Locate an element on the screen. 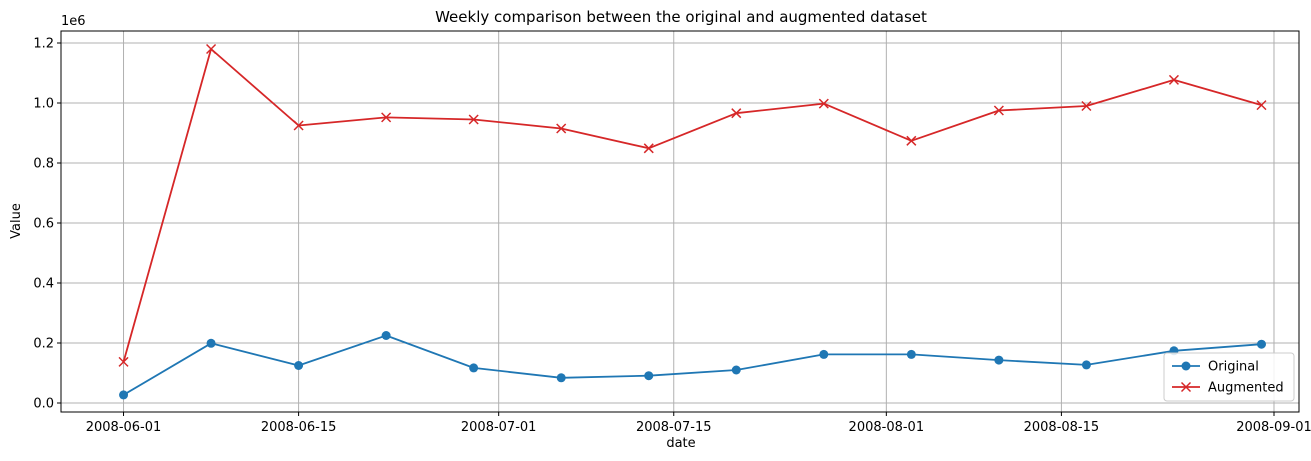  x-axis-label: date is located at coordinates (680, 443).